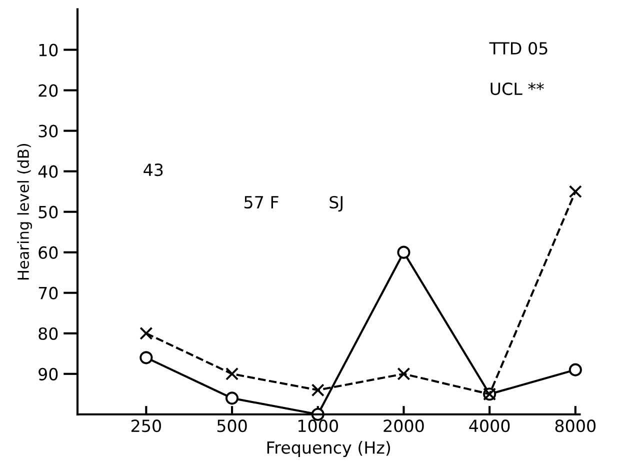 The image size is (620, 463). What do you see at coordinates (404, 426) in the screenshot?
I see `x-tick-label: 2000` at bounding box center [404, 426].